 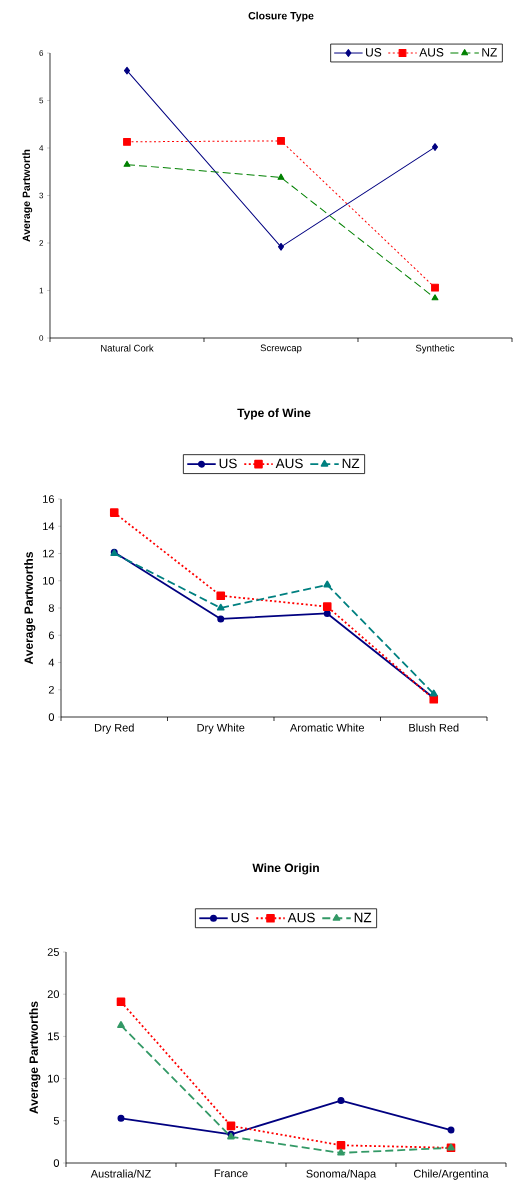 What do you see at coordinates (127, 348) in the screenshot?
I see `x-tick-label: Natural Cork` at bounding box center [127, 348].